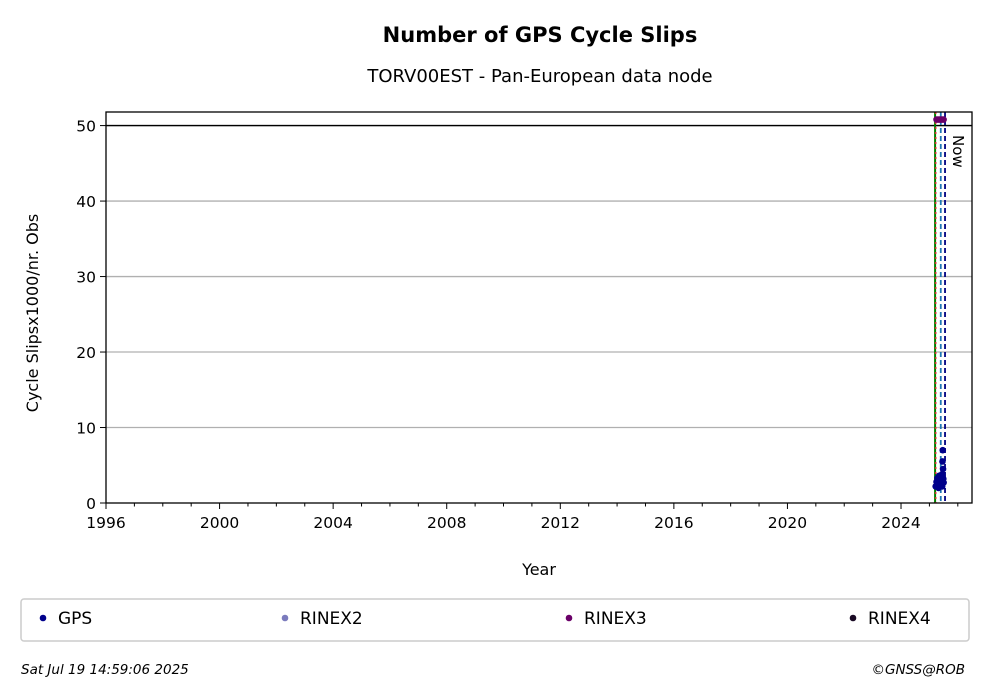 The height and width of the screenshot is (699, 992). I want to click on legend-label-gps: GPS, so click(75, 619).